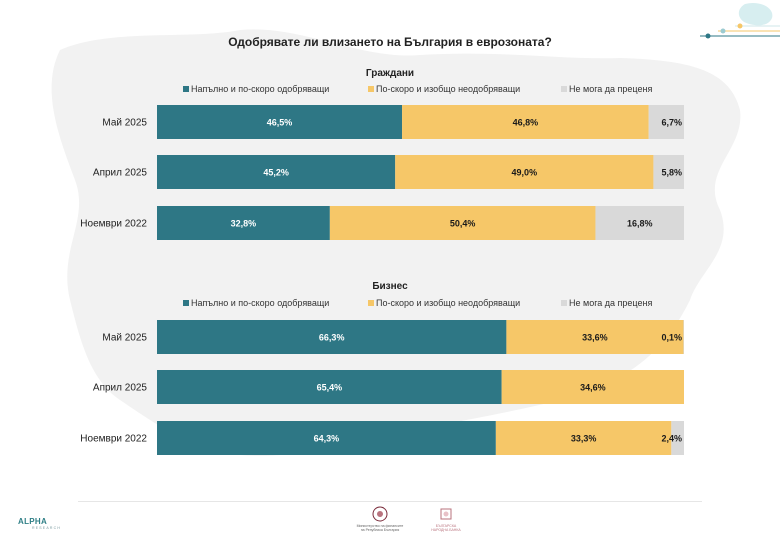 This screenshot has width=780, height=540. I want to click on data-label: 66,3%, so click(332, 338).